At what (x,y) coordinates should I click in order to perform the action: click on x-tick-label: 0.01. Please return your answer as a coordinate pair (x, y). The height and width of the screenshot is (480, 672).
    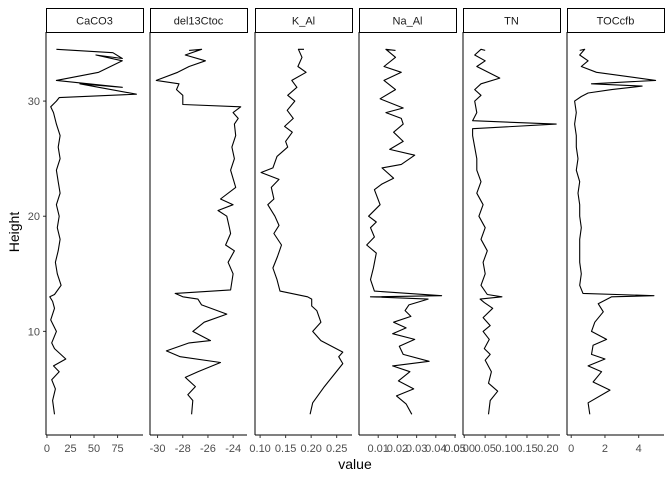
    Looking at the image, I should click on (377, 449).